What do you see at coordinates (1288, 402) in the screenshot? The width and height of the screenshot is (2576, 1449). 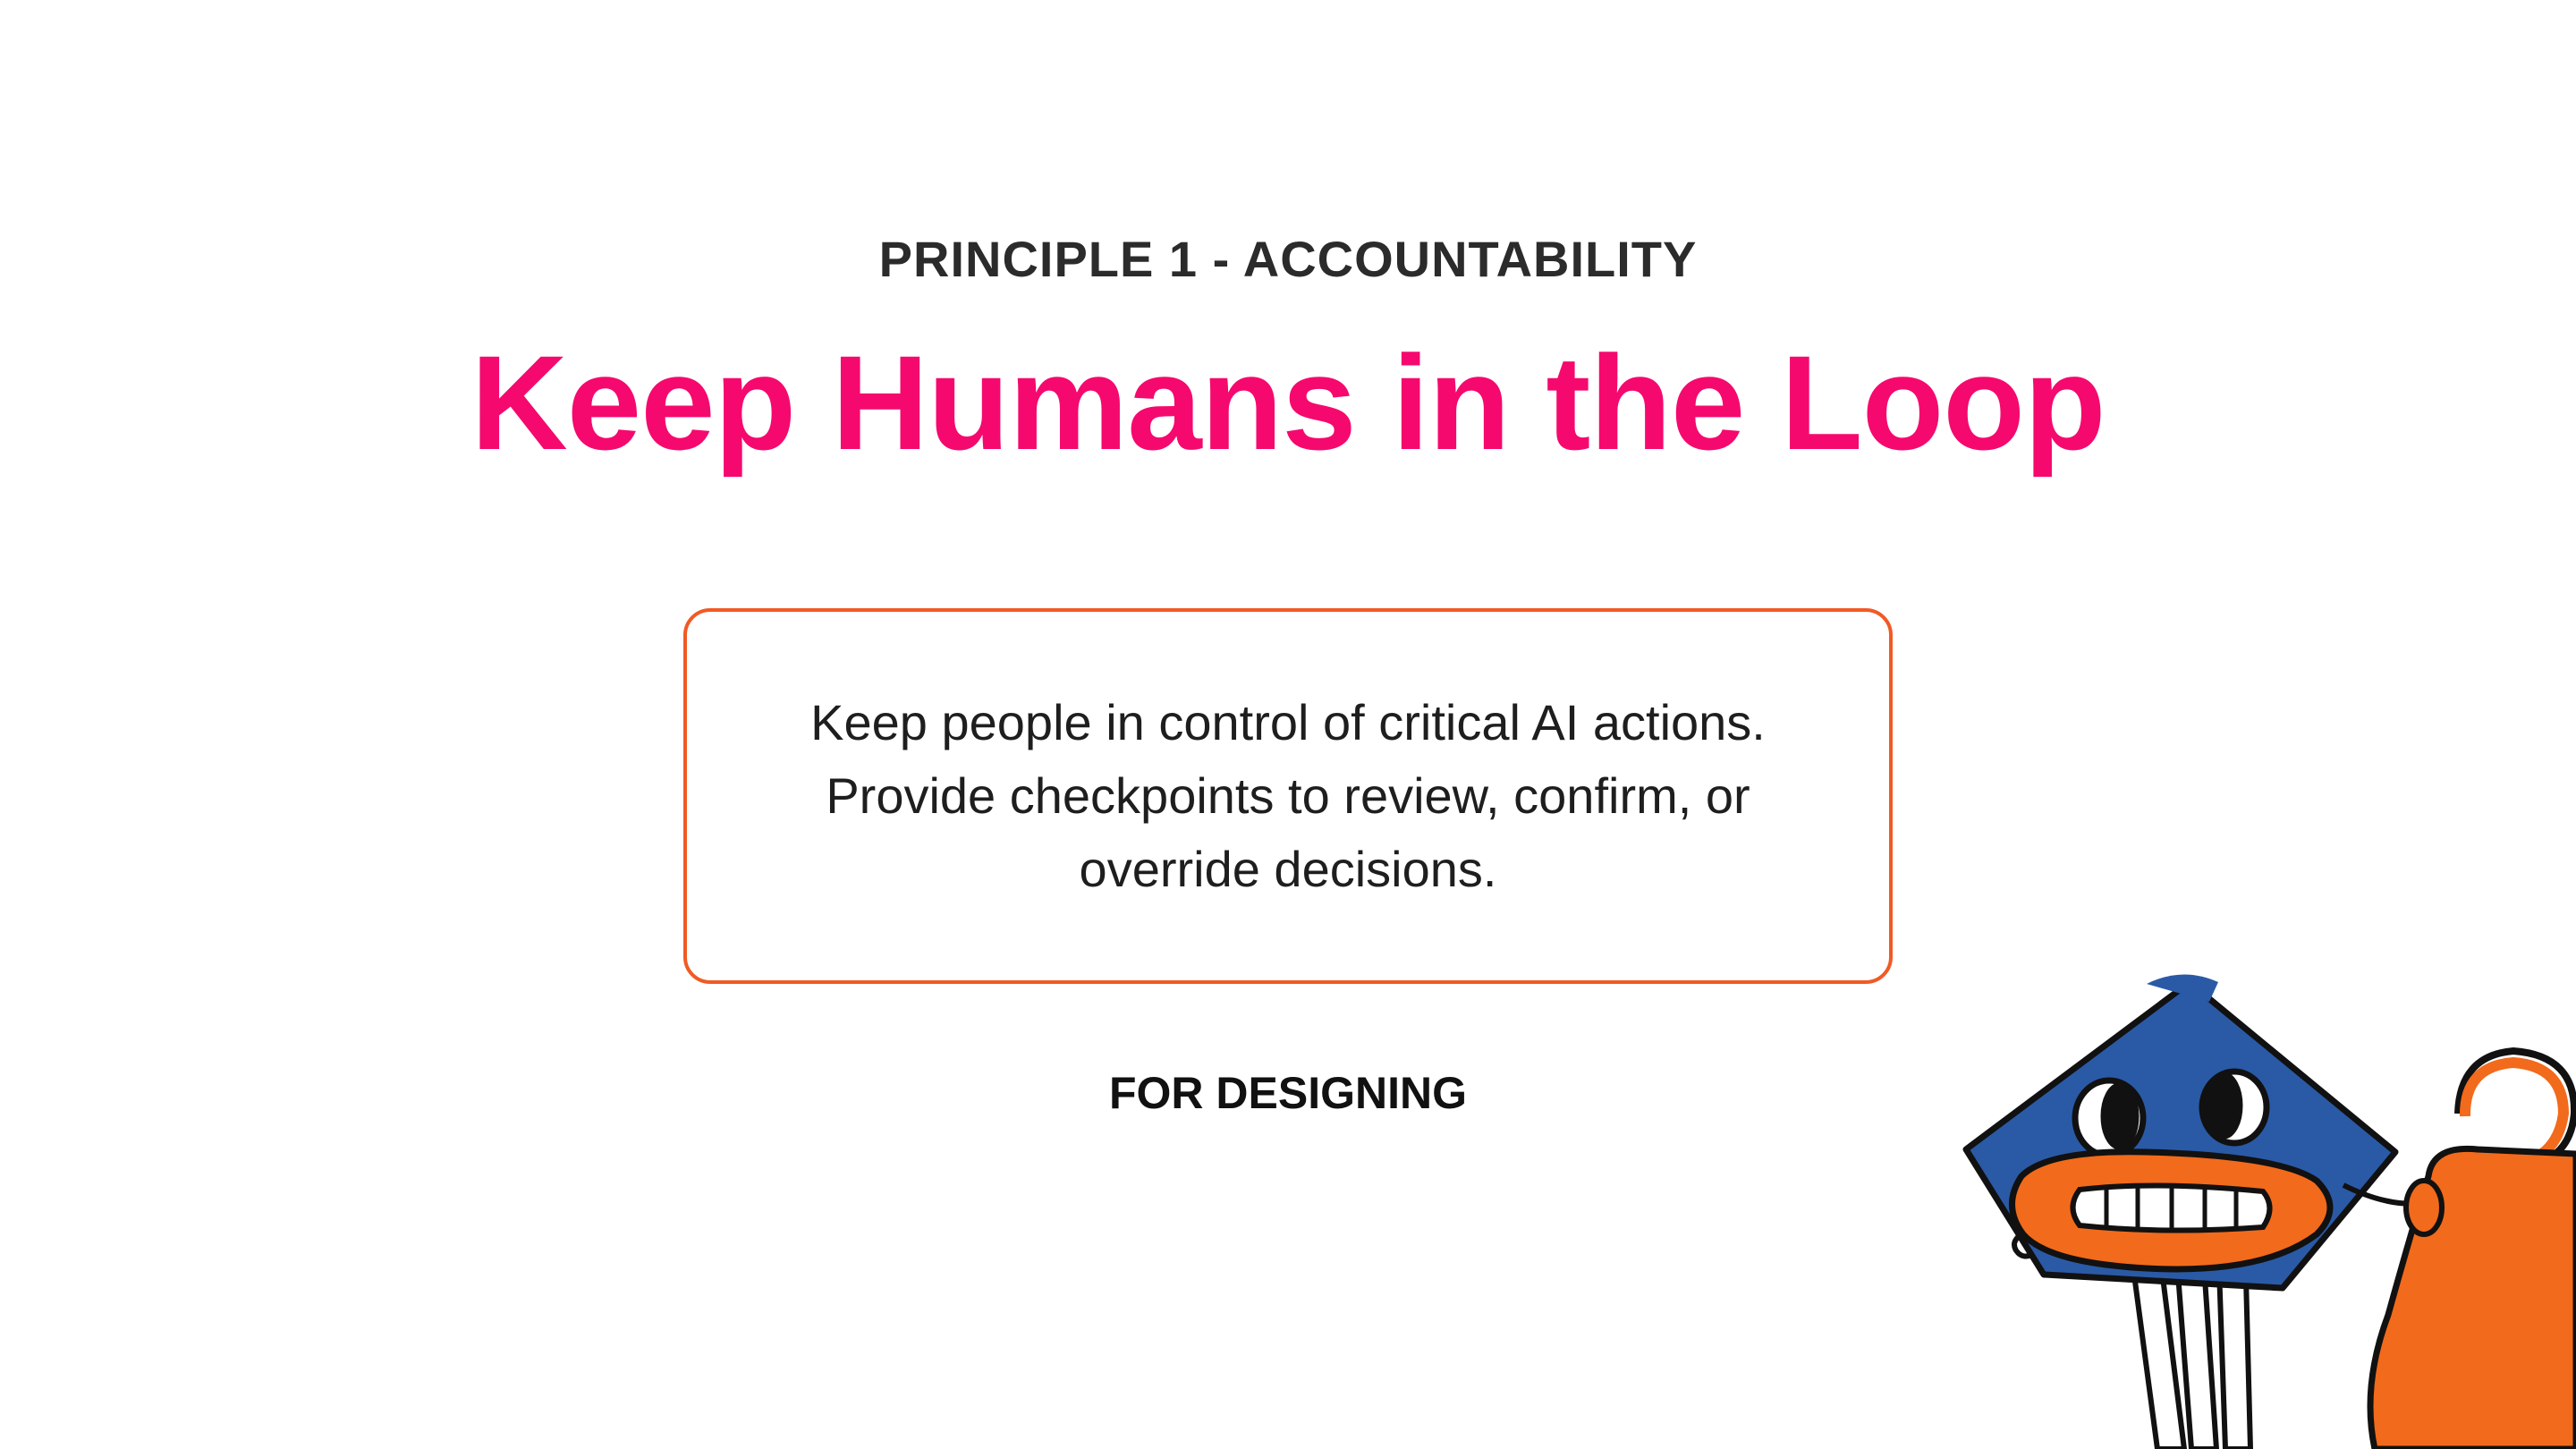 I see `slide-title: Keep Humans in the Loop` at bounding box center [1288, 402].